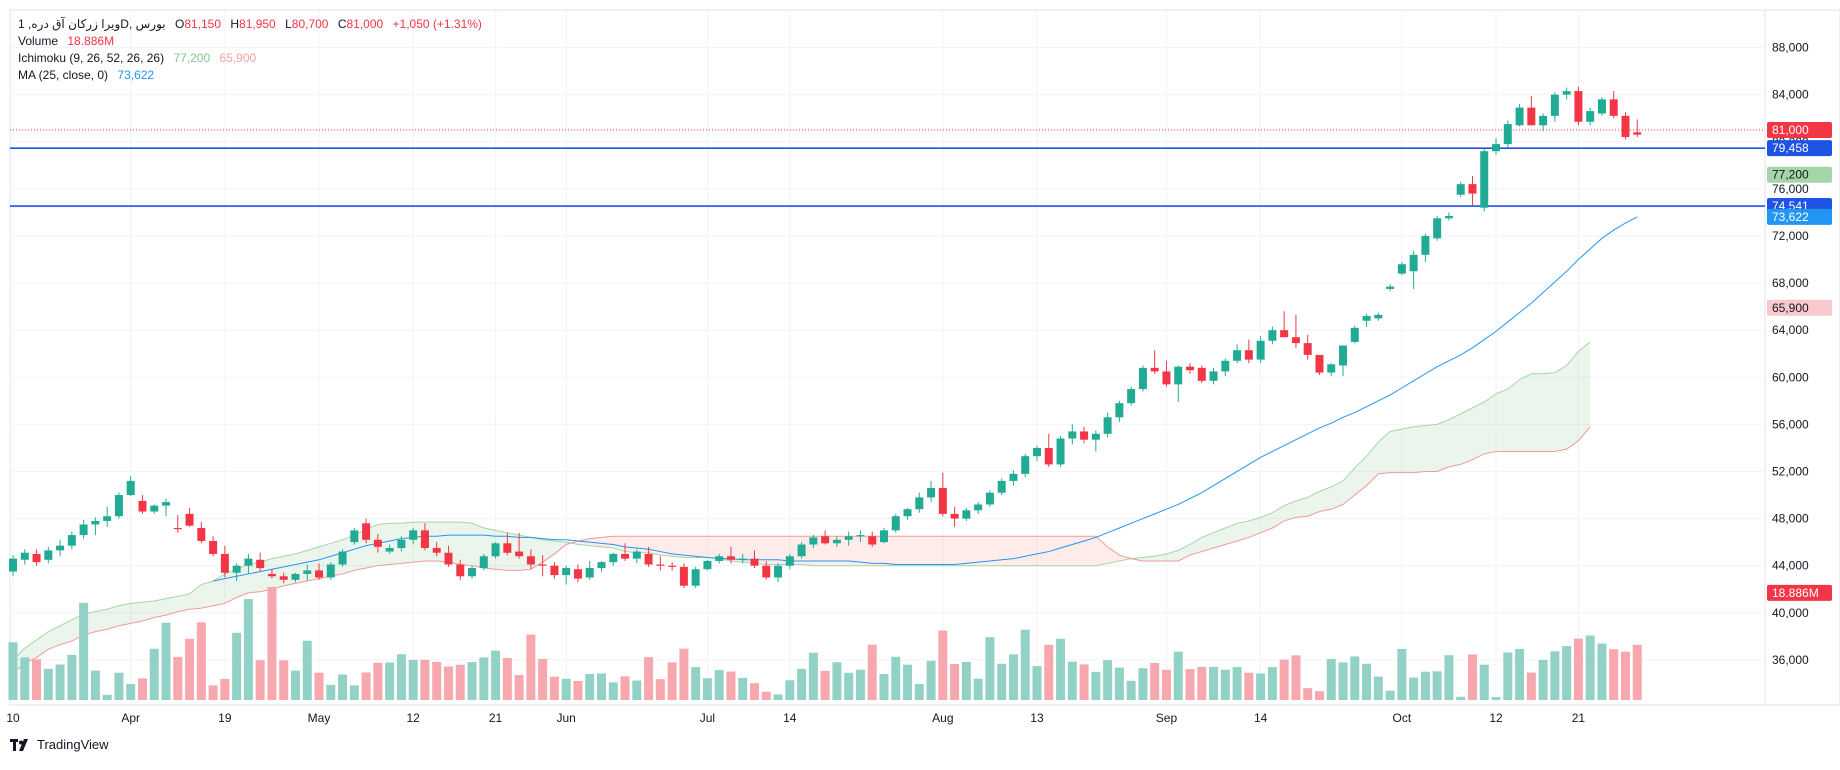 The image size is (1840, 770). Describe the element at coordinates (257, 24) in the screenshot. I see `high-value: 81,950` at that location.